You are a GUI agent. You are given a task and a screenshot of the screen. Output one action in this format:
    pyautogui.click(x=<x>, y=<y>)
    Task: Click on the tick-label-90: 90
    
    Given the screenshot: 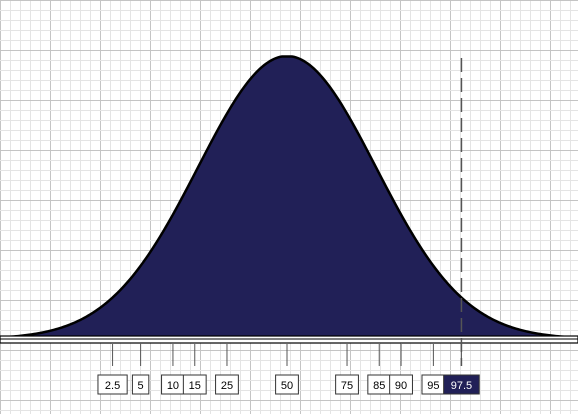 What is the action you would take?
    pyautogui.click(x=401, y=386)
    